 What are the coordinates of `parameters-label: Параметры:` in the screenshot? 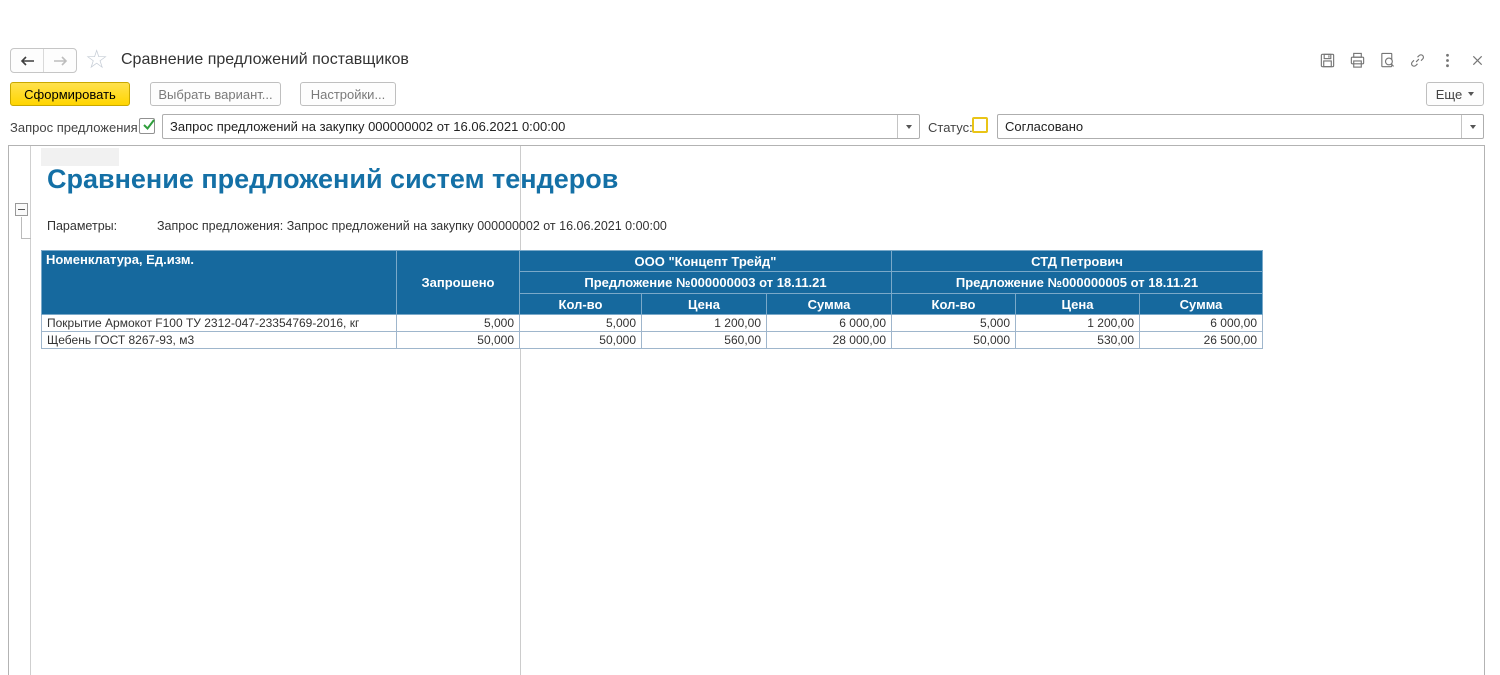 It's located at (82, 226).